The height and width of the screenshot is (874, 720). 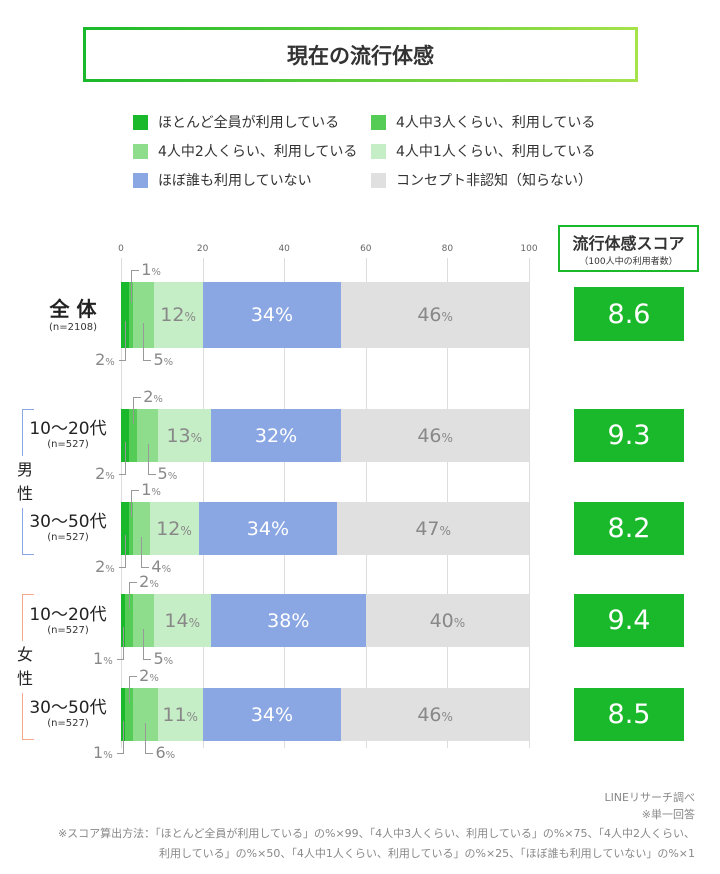 What do you see at coordinates (483, 122) in the screenshot?
I see `legend-item: 4人中3人くらい、利用している` at bounding box center [483, 122].